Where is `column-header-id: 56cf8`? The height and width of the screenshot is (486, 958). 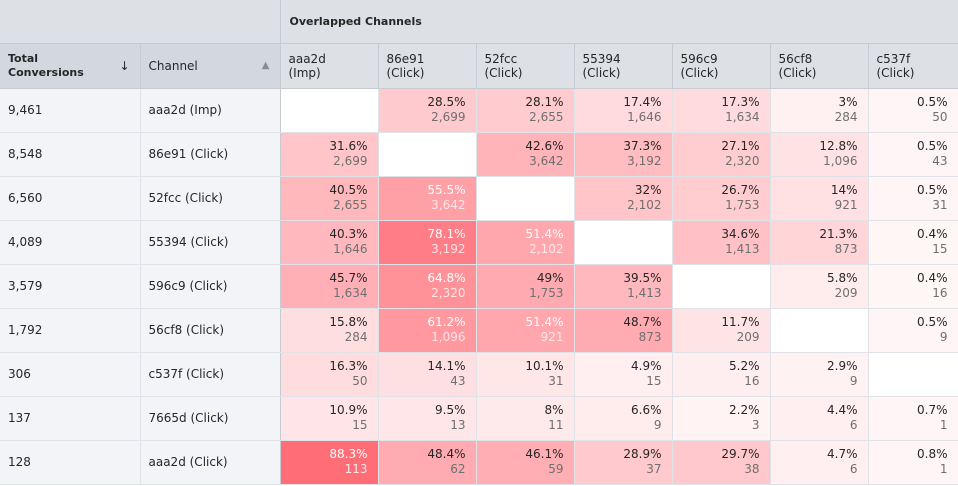 column-header-id: 56cf8 is located at coordinates (795, 58).